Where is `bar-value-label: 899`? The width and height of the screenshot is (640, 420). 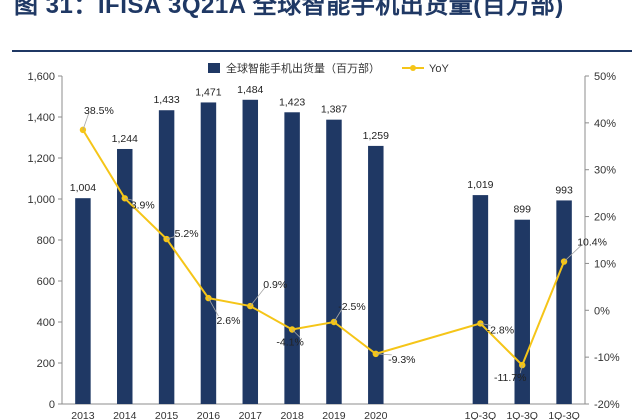
bar-value-label: 899 is located at coordinates (522, 210).